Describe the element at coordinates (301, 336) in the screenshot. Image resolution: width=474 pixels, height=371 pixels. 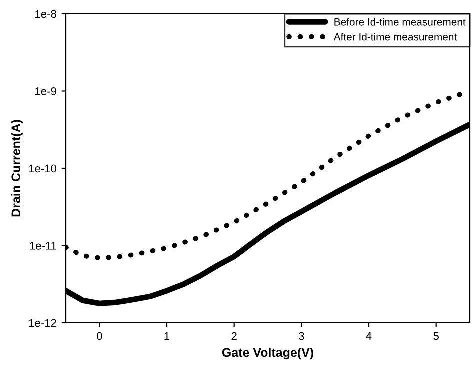
I see `x-tick-label: 3` at that location.